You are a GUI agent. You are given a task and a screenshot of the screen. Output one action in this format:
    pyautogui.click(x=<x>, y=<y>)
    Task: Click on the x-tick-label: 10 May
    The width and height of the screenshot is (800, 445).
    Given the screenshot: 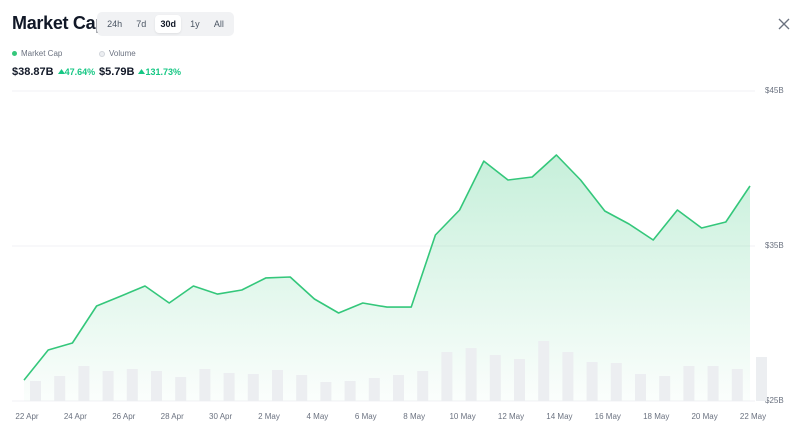 What is the action you would take?
    pyautogui.click(x=462, y=416)
    